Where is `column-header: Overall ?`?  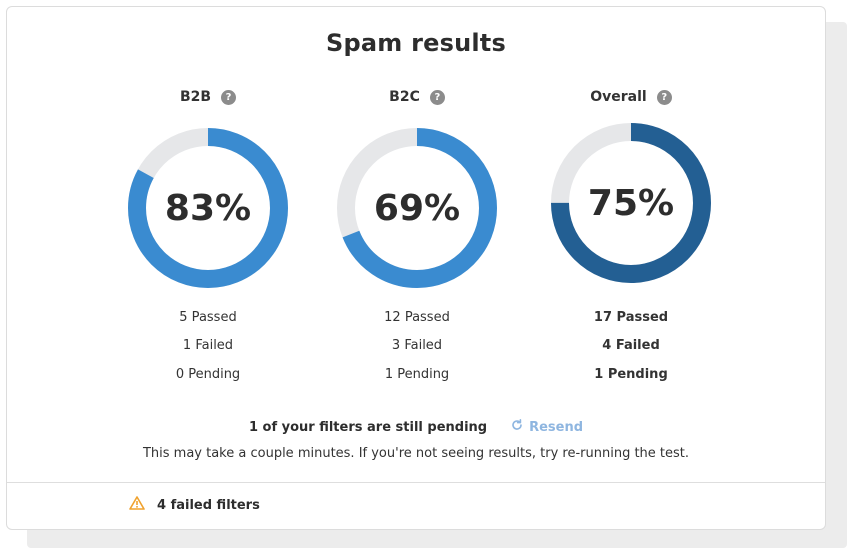 column-header: Overall ? is located at coordinates (631, 97).